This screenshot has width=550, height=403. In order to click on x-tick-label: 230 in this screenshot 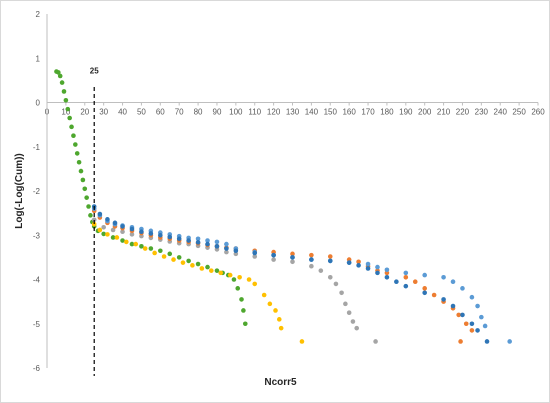, I will do `click(482, 112)`.